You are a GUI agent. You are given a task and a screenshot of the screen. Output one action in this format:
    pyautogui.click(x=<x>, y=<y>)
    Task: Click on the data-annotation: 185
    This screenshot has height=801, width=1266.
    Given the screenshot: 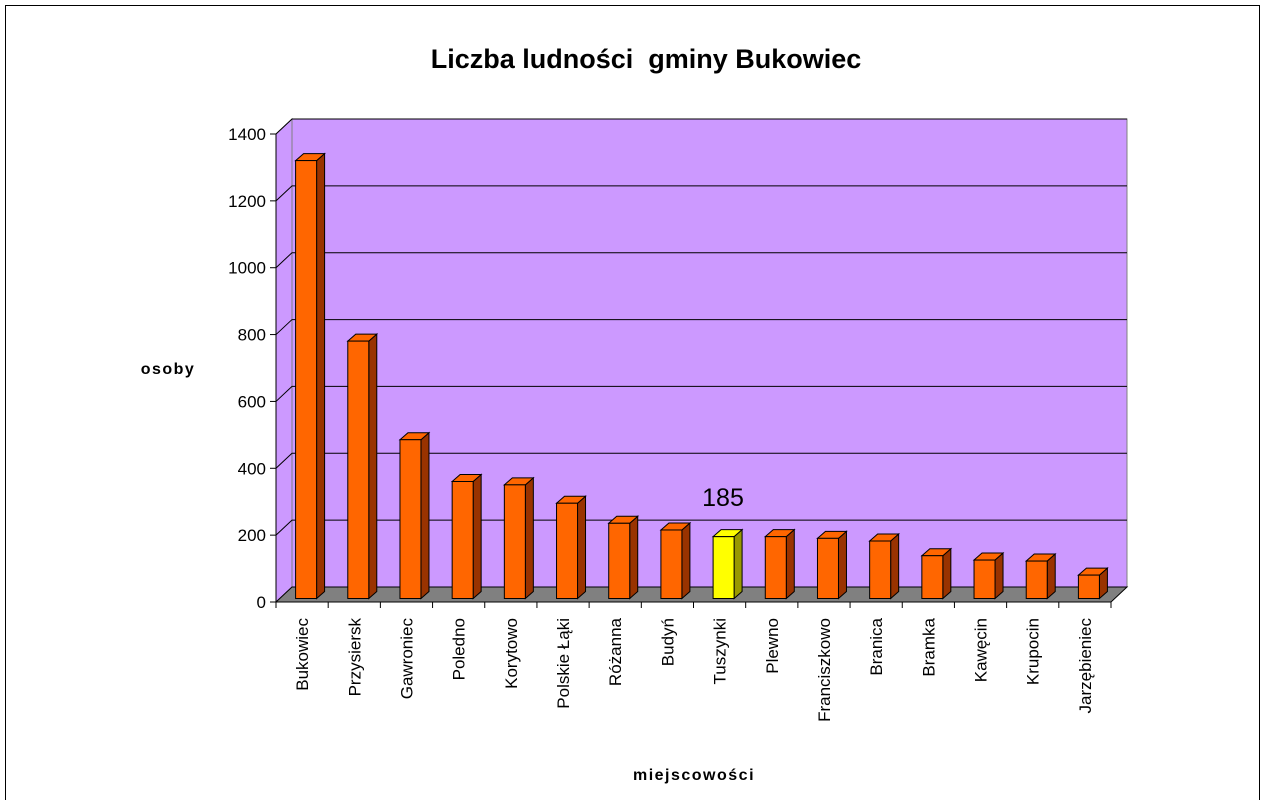 What is the action you would take?
    pyautogui.click(x=723, y=498)
    